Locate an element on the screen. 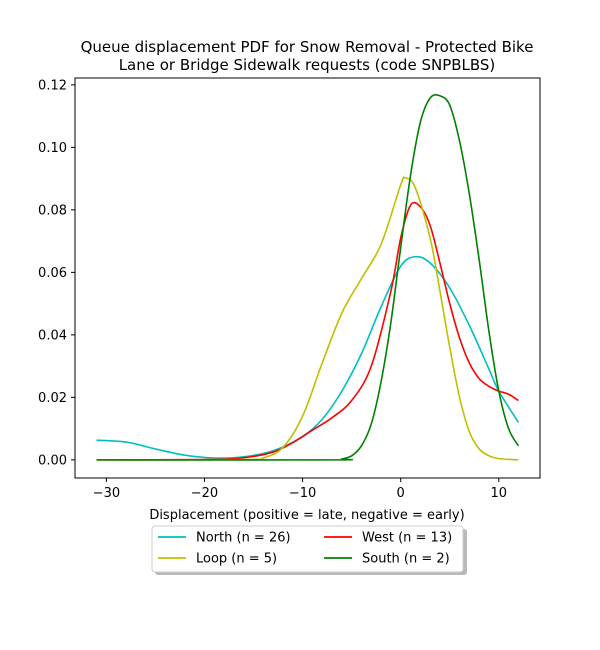  y-tick-label: 0.08 is located at coordinates (52, 210).